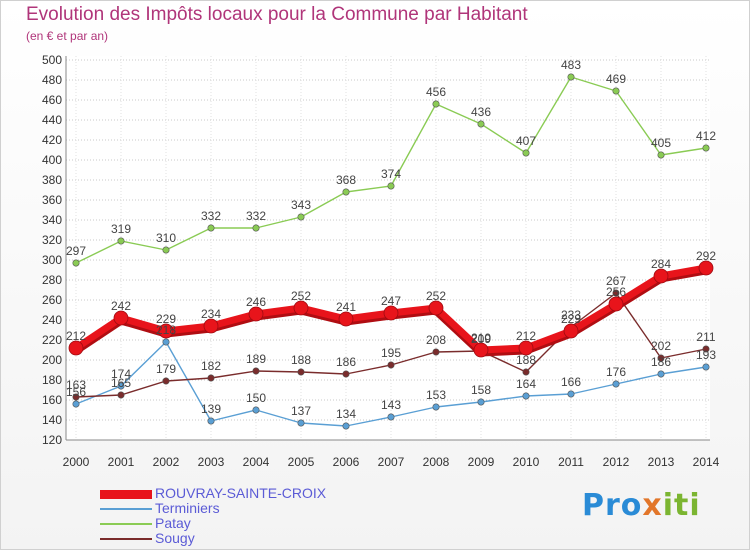 The width and height of the screenshot is (750, 550). I want to click on y-tick-label: 380, so click(52, 180).